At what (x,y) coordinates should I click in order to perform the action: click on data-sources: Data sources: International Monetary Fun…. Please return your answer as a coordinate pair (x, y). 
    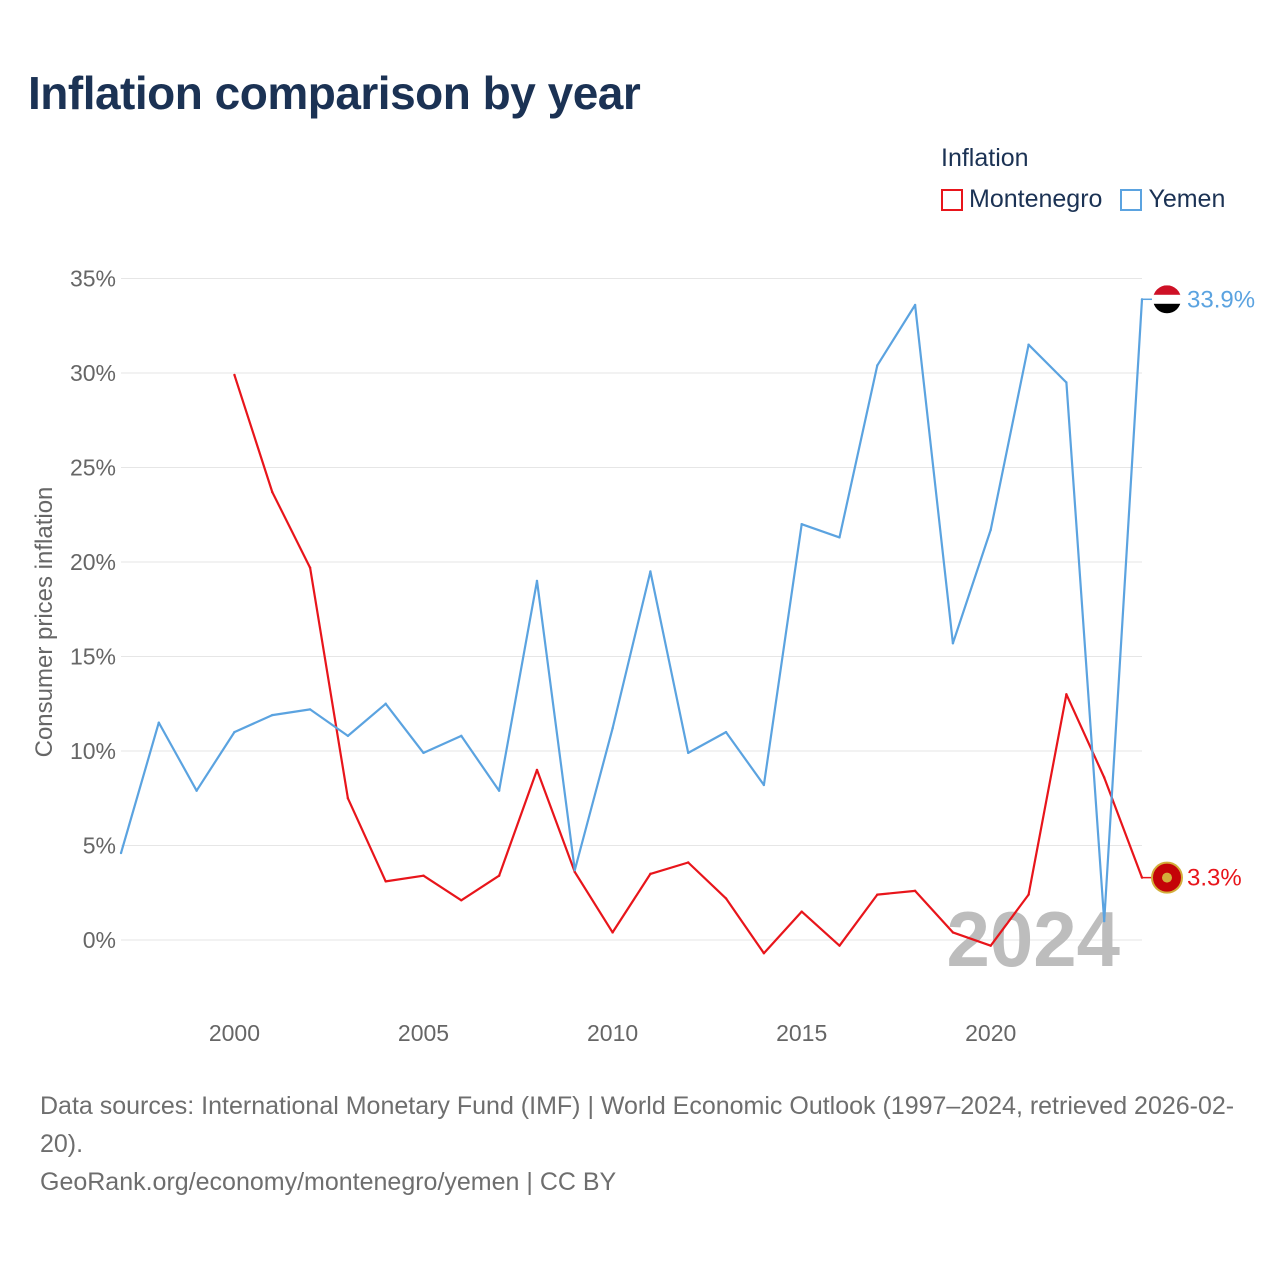
    Looking at the image, I should click on (637, 1125).